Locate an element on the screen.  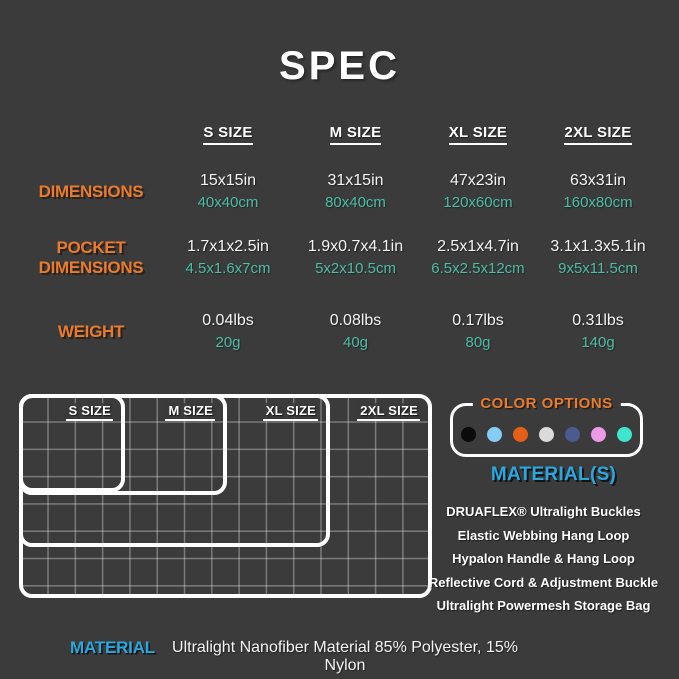
spec-cell: 2.5x1x4.7in 6.5x2.5x12cm is located at coordinates (478, 257).